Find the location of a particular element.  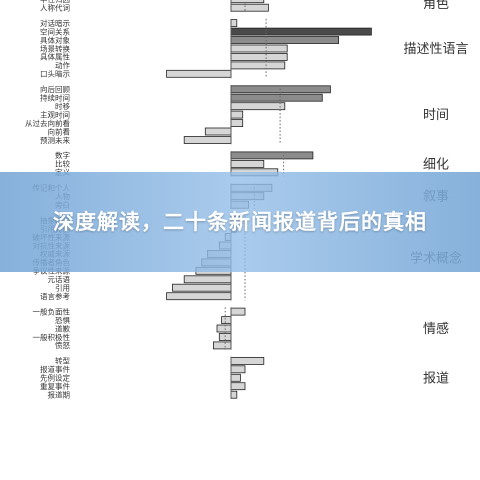

category-label: 向前看 is located at coordinates (59, 131).